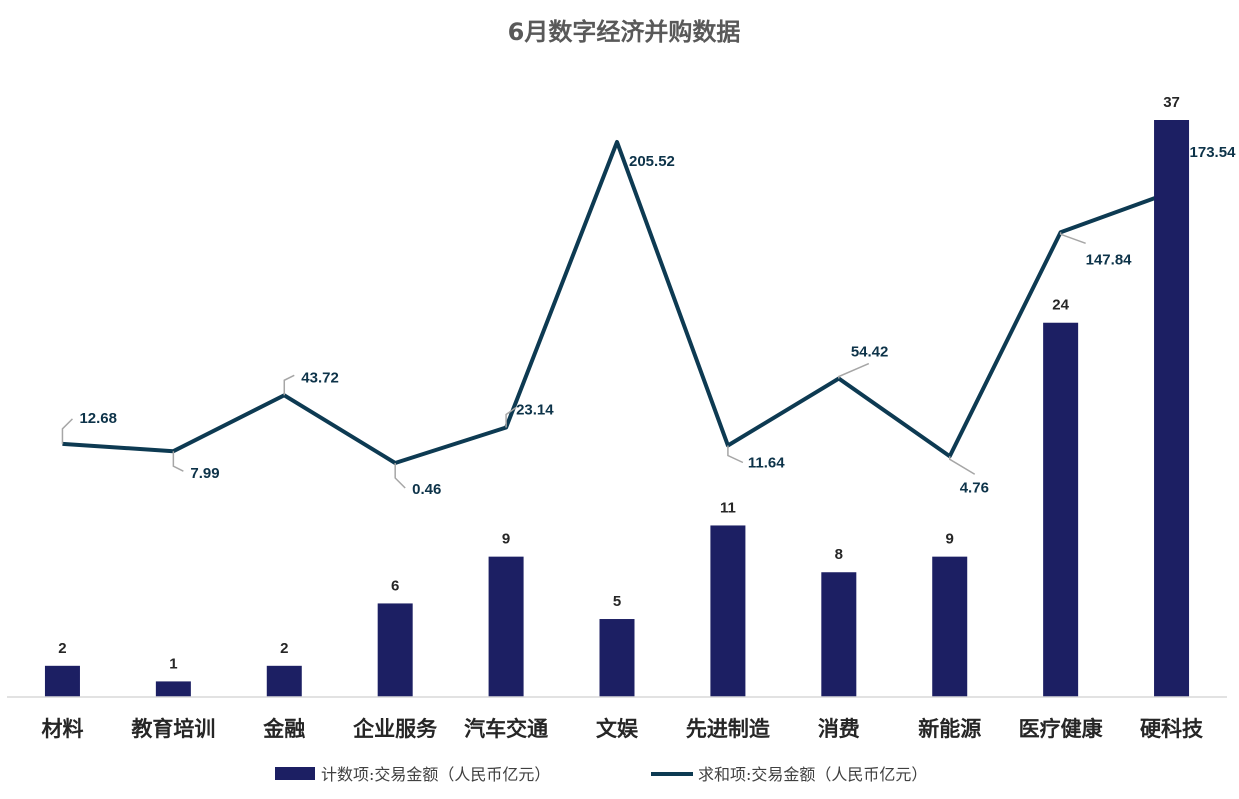  What do you see at coordinates (320, 377) in the screenshot?
I see `line-data-label: 43.72` at bounding box center [320, 377].